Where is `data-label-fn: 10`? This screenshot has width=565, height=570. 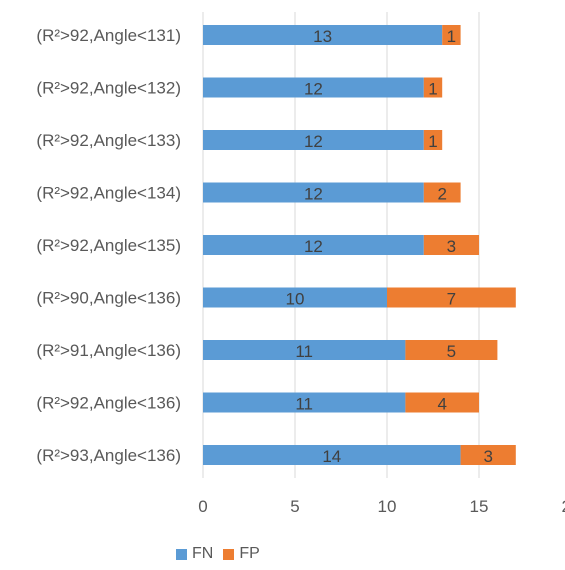 data-label-fn: 10 is located at coordinates (295, 299).